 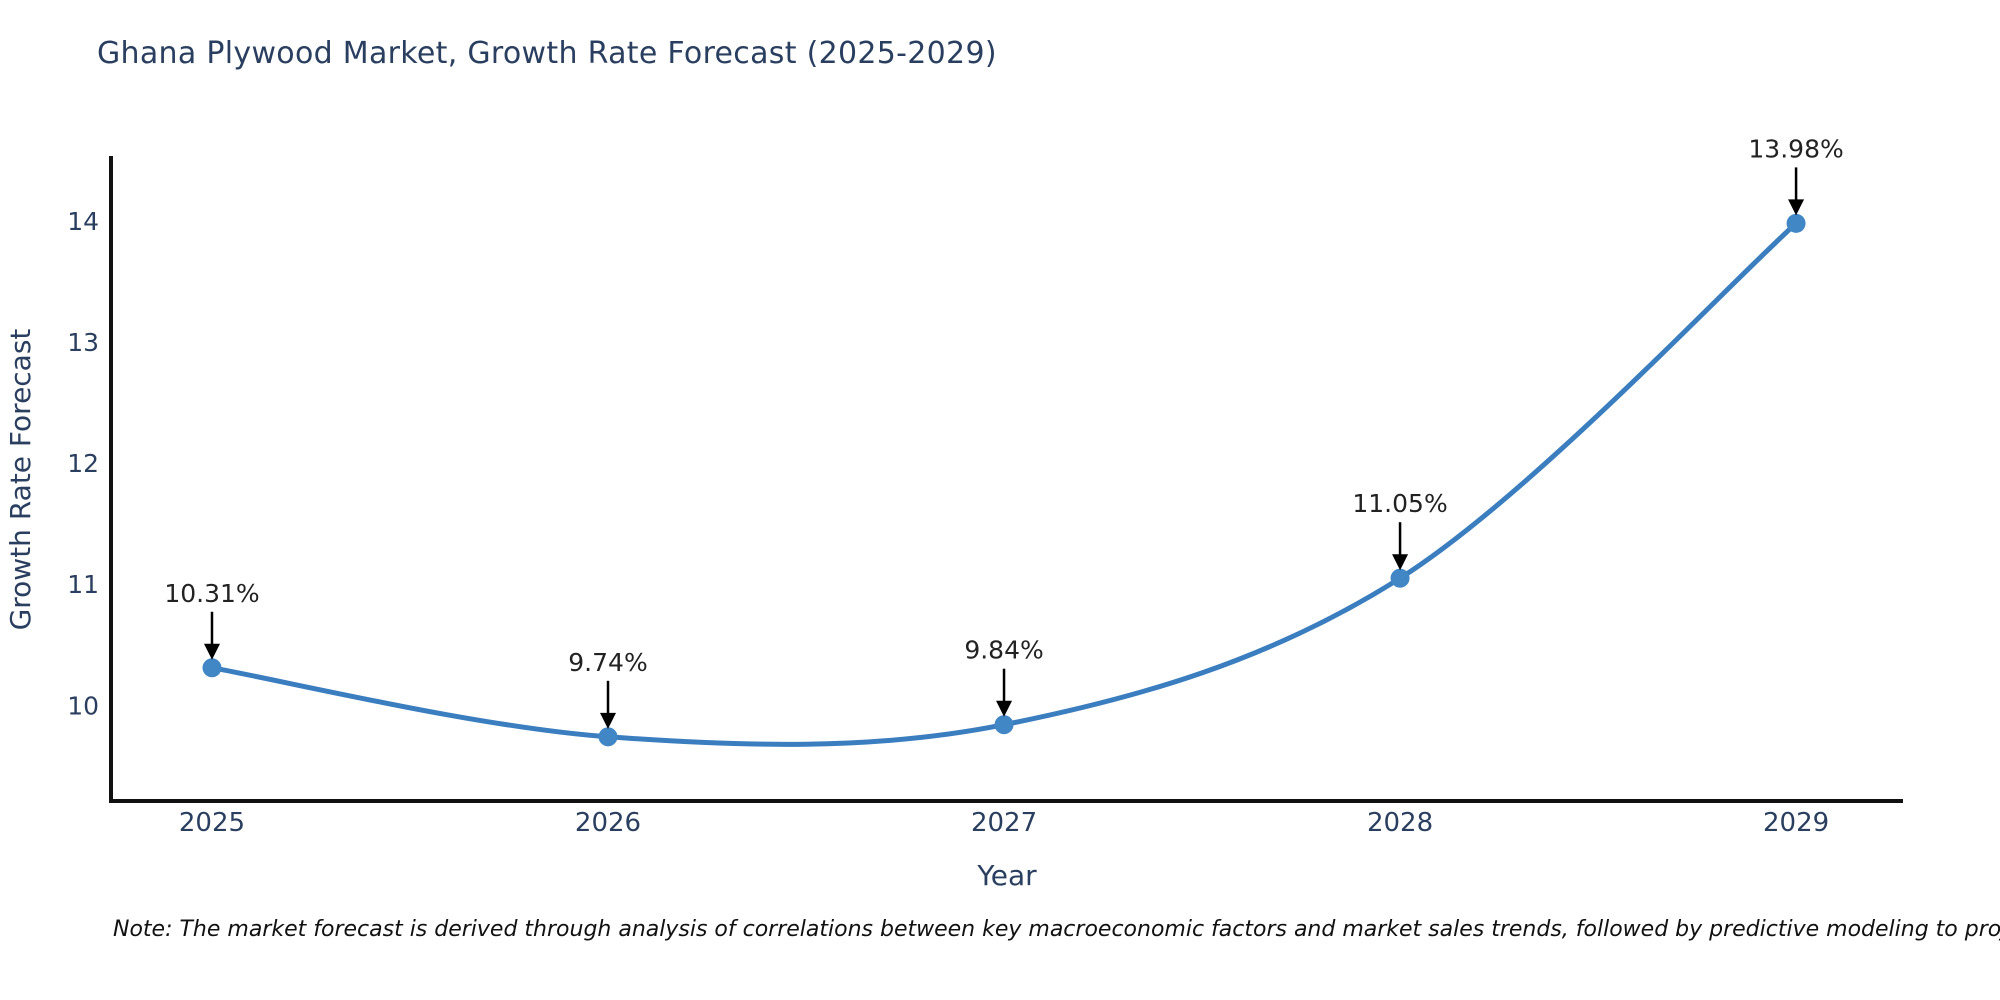 What do you see at coordinates (1400, 562) in the screenshot?
I see `annotation-arrowhead-2028` at bounding box center [1400, 562].